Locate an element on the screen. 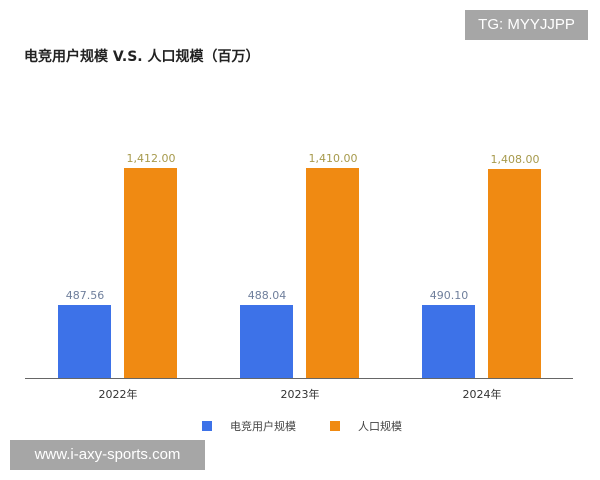 The image size is (600, 480). chart-title: 电竞用户规模 V.S. 人口规模（百万） is located at coordinates (142, 57).